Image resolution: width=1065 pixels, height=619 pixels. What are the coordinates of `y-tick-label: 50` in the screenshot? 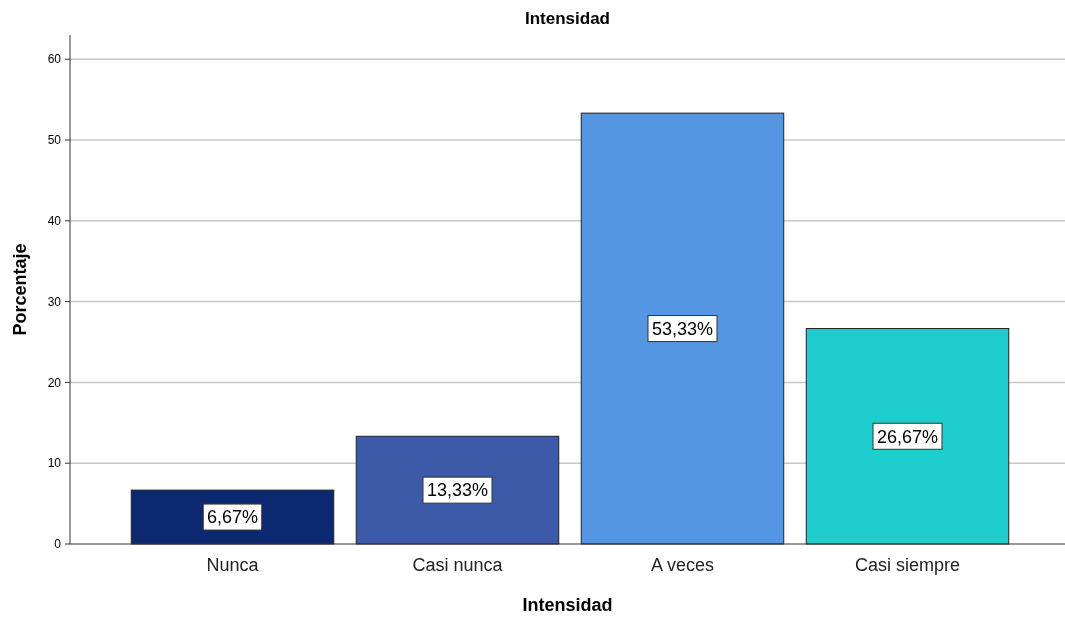 It's located at (54, 140).